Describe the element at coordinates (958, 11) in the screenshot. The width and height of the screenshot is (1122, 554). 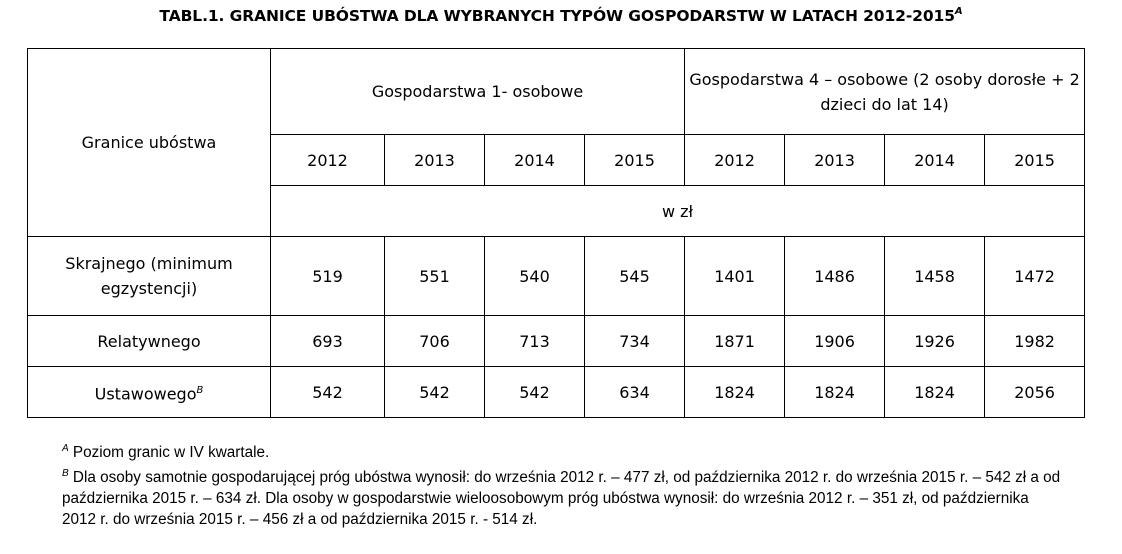
I see `table-title-footnote-mark: A` at that location.